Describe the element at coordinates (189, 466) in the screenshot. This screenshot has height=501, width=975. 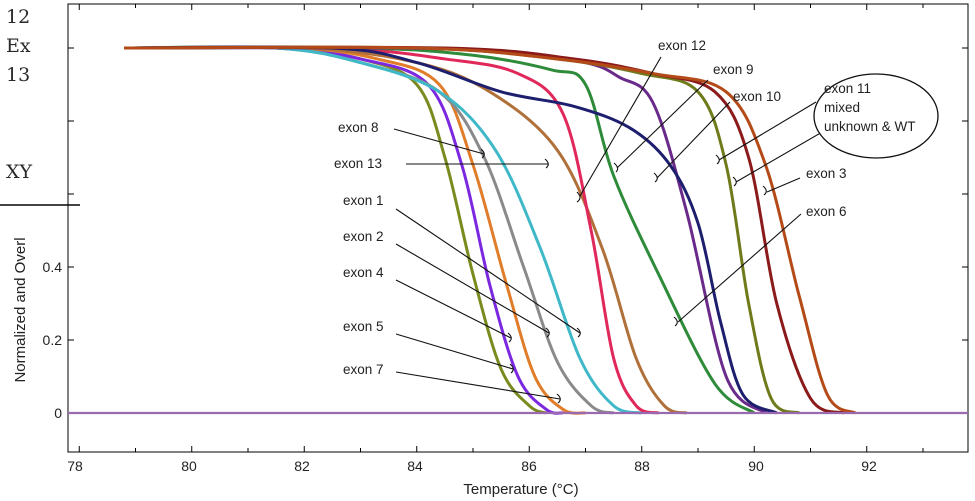
I see `x-tick-label: 80` at that location.